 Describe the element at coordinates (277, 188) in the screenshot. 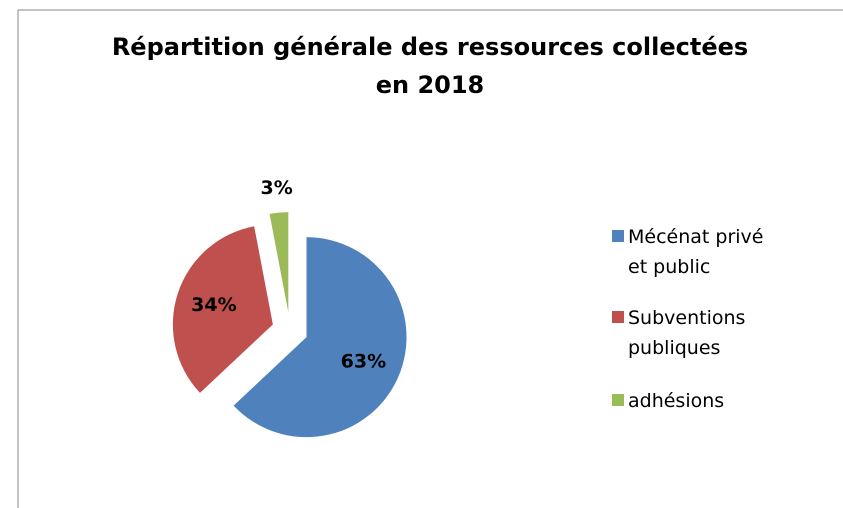

I see `data-label: 3%` at that location.